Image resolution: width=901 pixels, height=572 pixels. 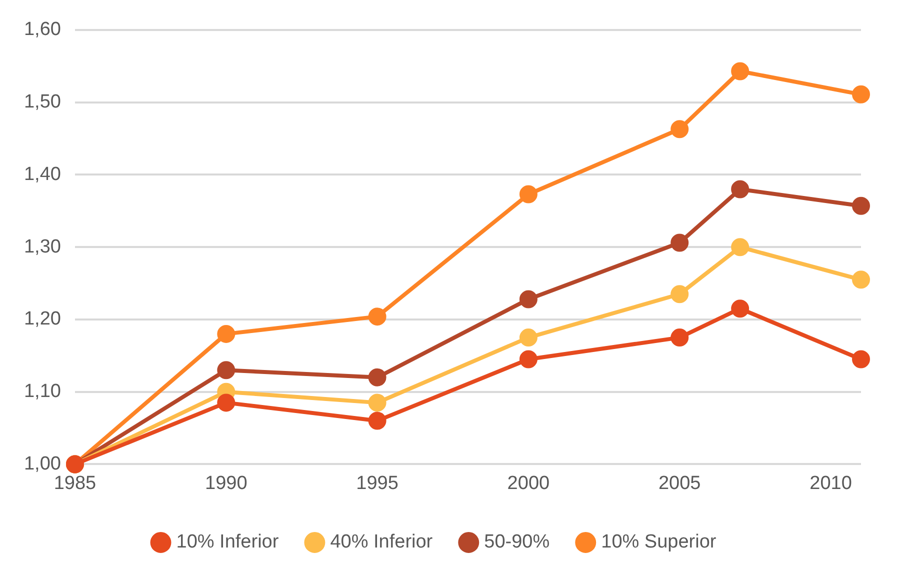 I want to click on x-tick-label: 1985, so click(x=75, y=483).